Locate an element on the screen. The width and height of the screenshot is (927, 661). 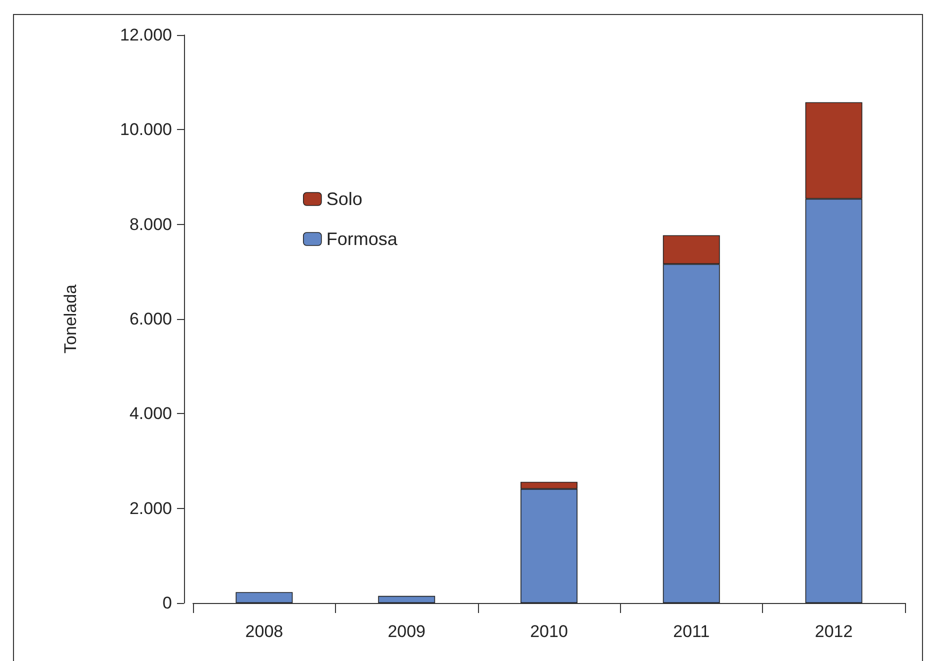
legend-label: Formosa is located at coordinates (362, 239).